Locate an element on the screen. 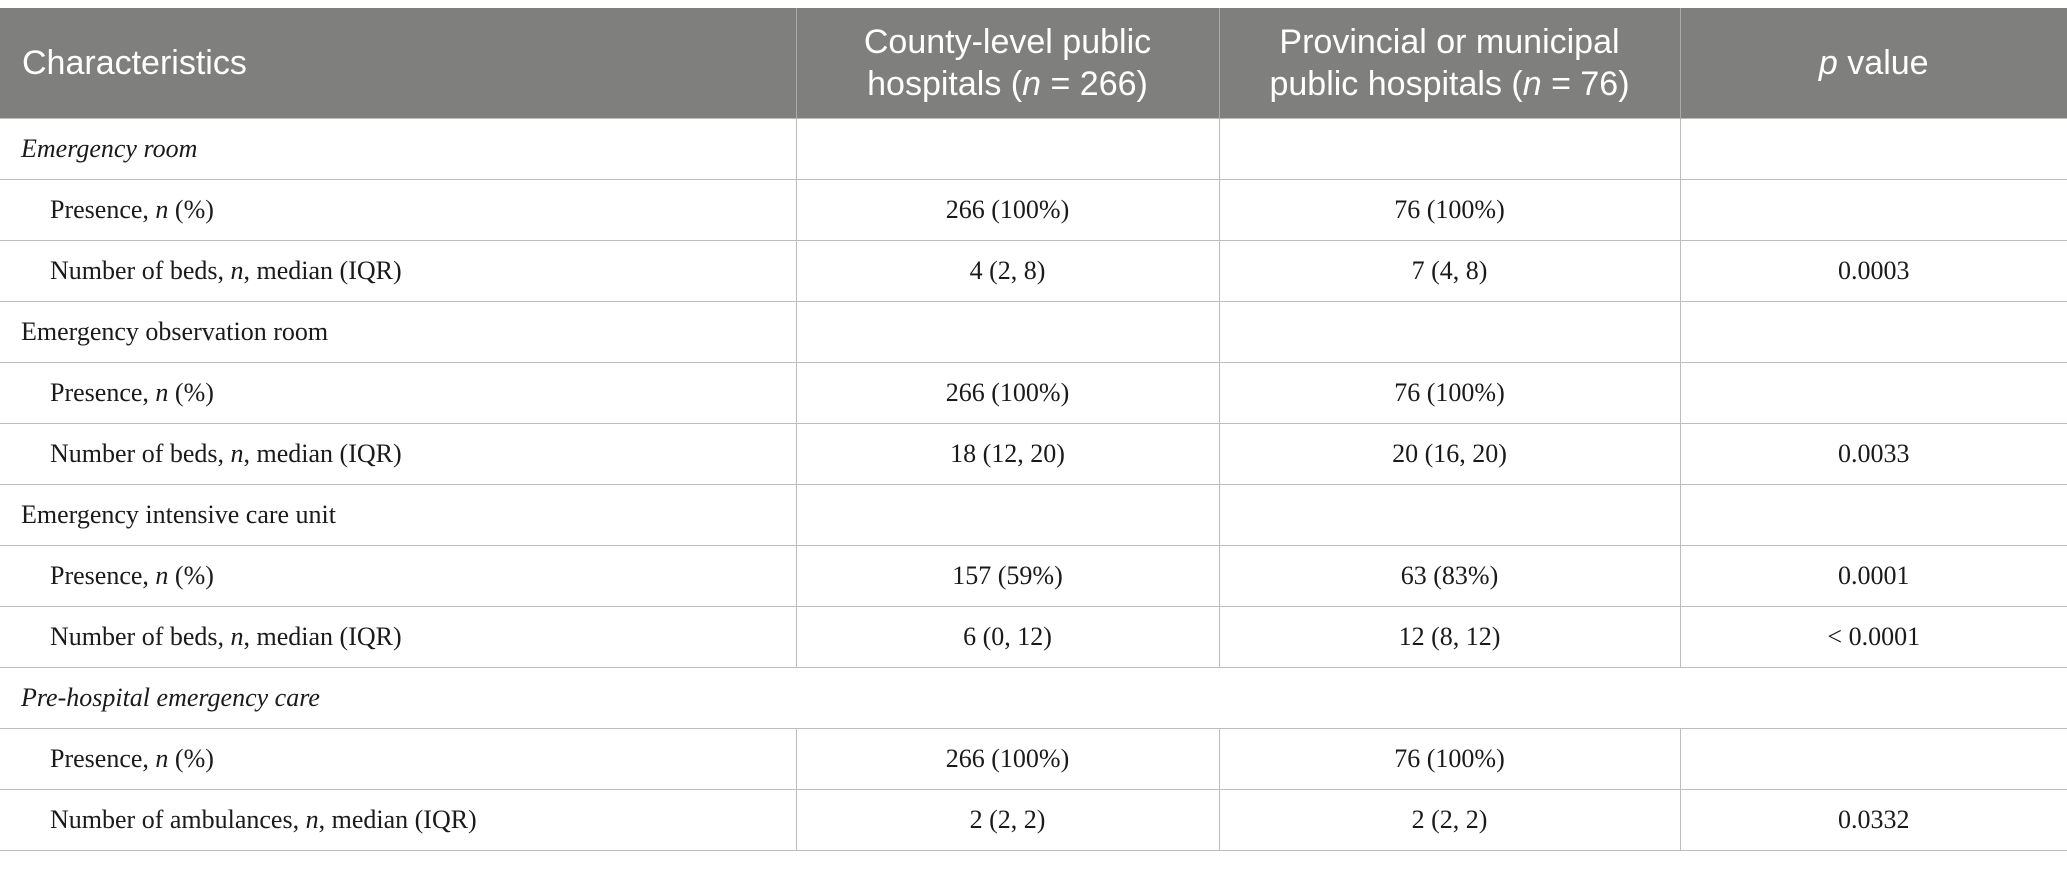 The image size is (2067, 871). section-row-emergency-room: Emergency room is located at coordinates (1033, 149).